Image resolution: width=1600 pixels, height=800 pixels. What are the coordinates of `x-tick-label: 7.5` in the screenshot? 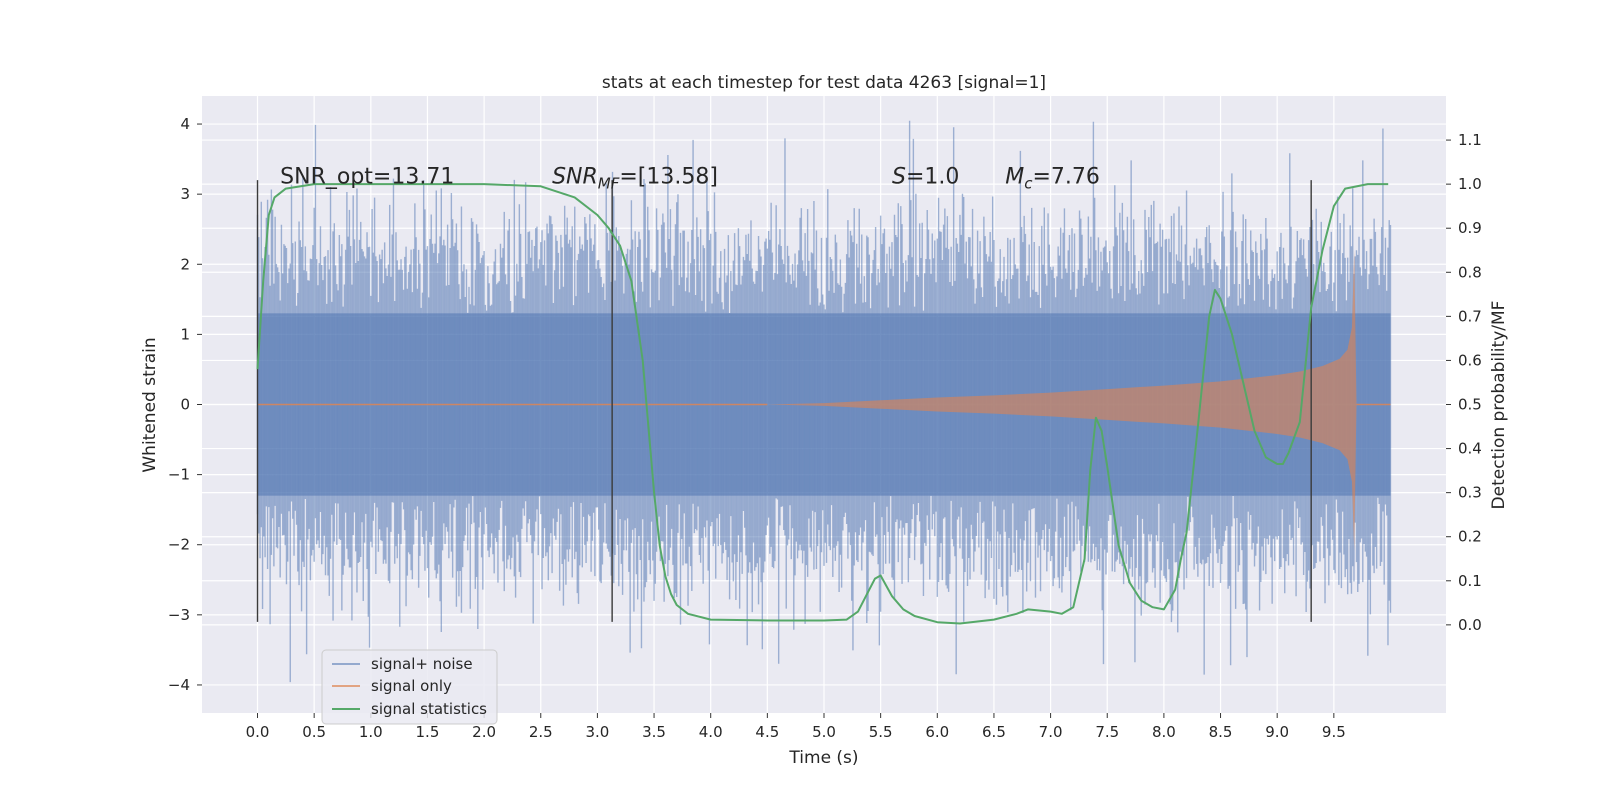 It's located at (1107, 732).